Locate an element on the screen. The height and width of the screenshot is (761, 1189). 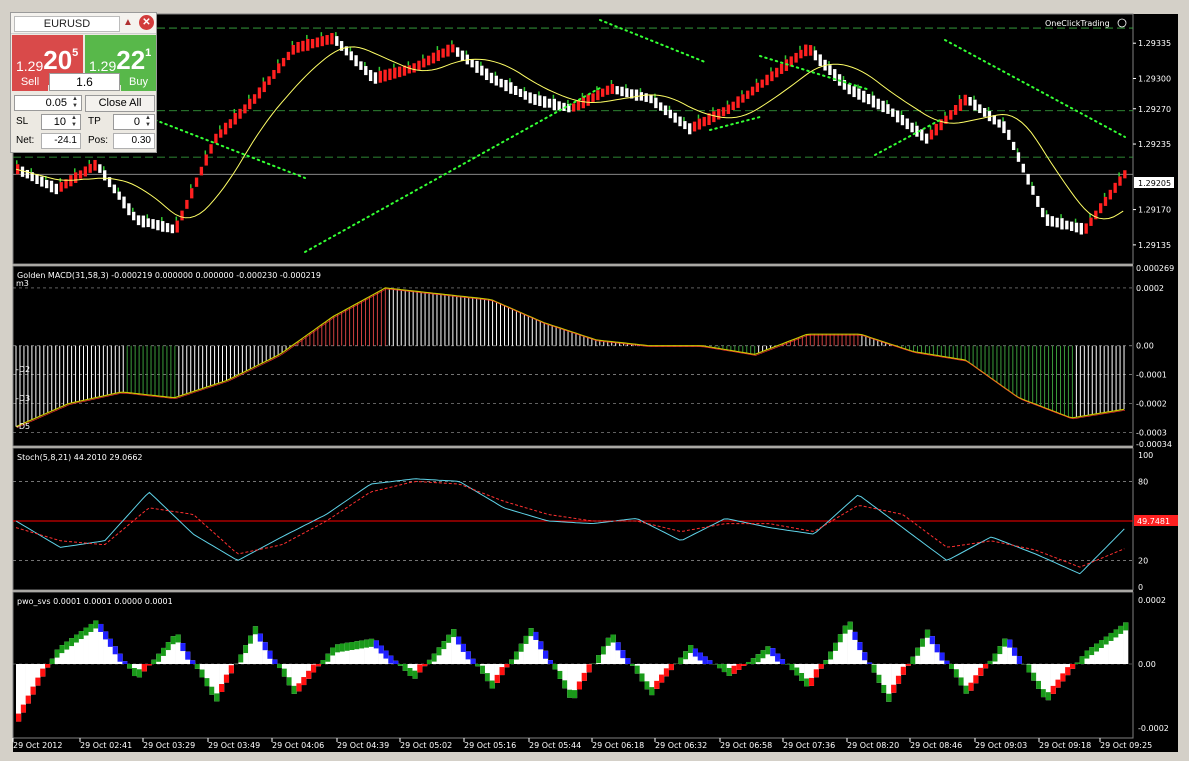
buy-button: Buy is located at coordinates (138, 82).